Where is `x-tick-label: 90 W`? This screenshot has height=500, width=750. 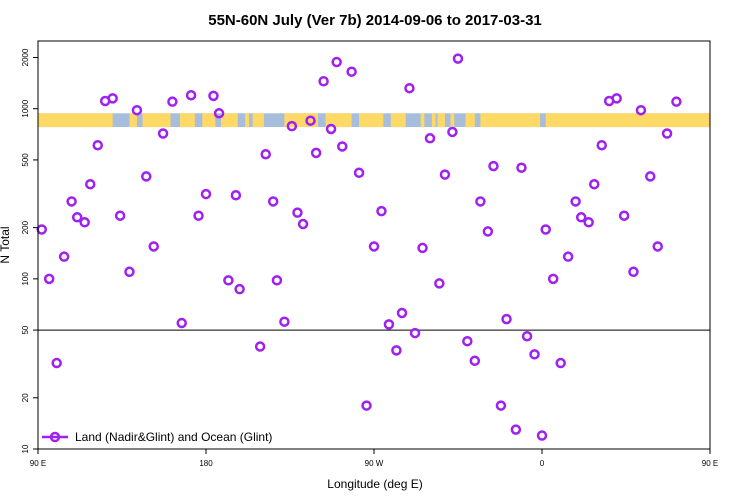 x-tick-label: 90 W is located at coordinates (374, 463).